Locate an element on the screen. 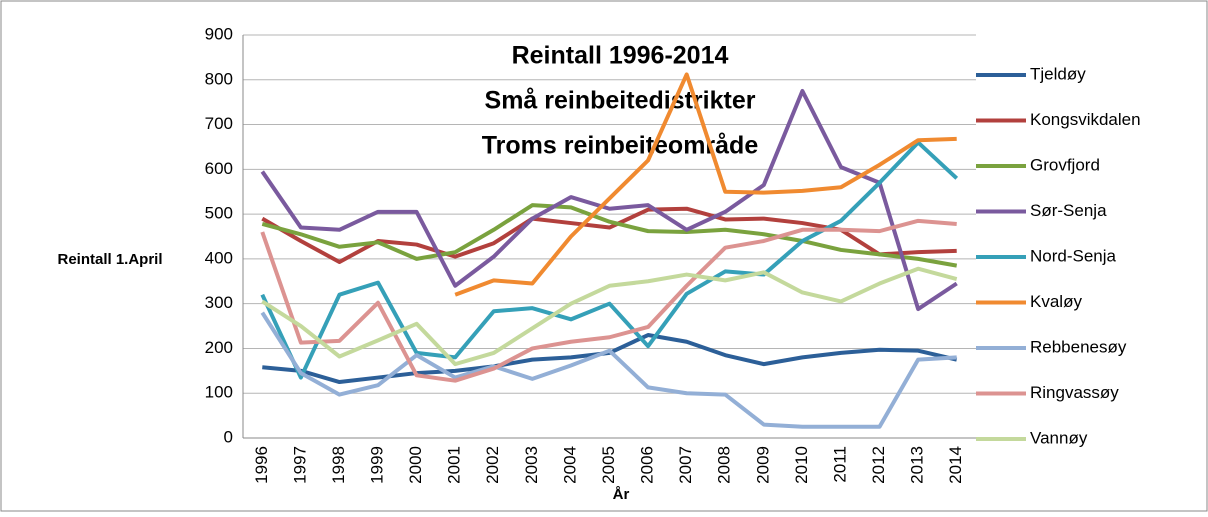 Image resolution: width=1208 pixels, height=517 pixels. x-tick-label: 2010 is located at coordinates (801, 465).